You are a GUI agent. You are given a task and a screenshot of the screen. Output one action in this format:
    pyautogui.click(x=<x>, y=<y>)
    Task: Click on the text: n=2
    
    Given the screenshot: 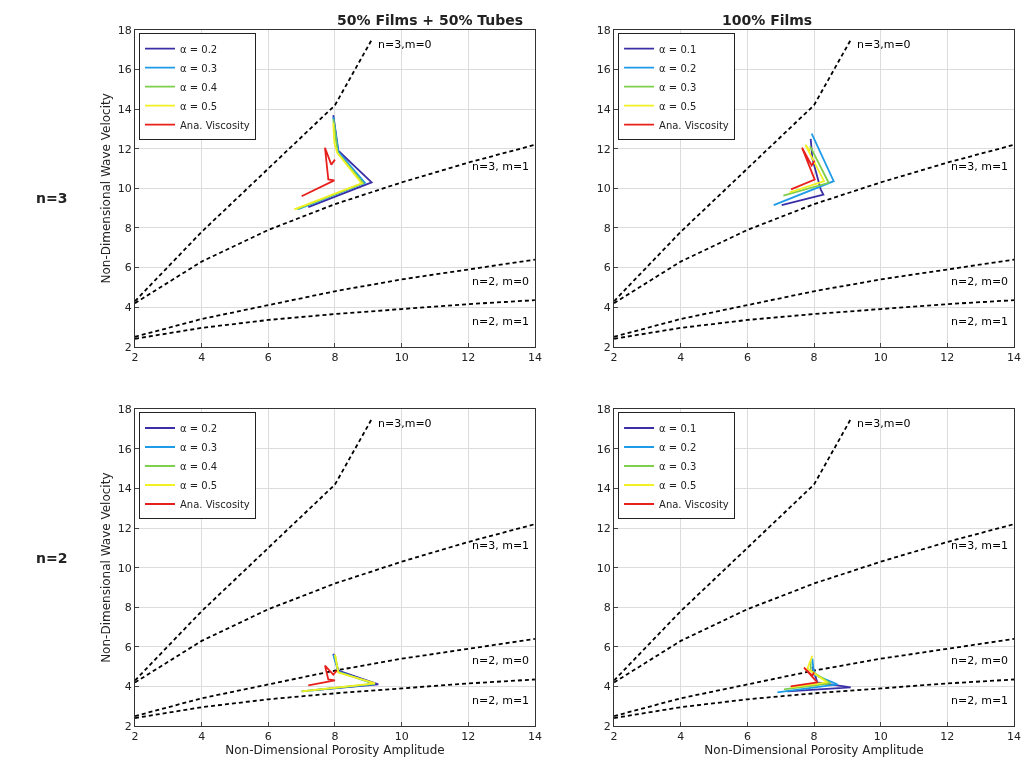 What is the action you would take?
    pyautogui.click(x=52, y=558)
    